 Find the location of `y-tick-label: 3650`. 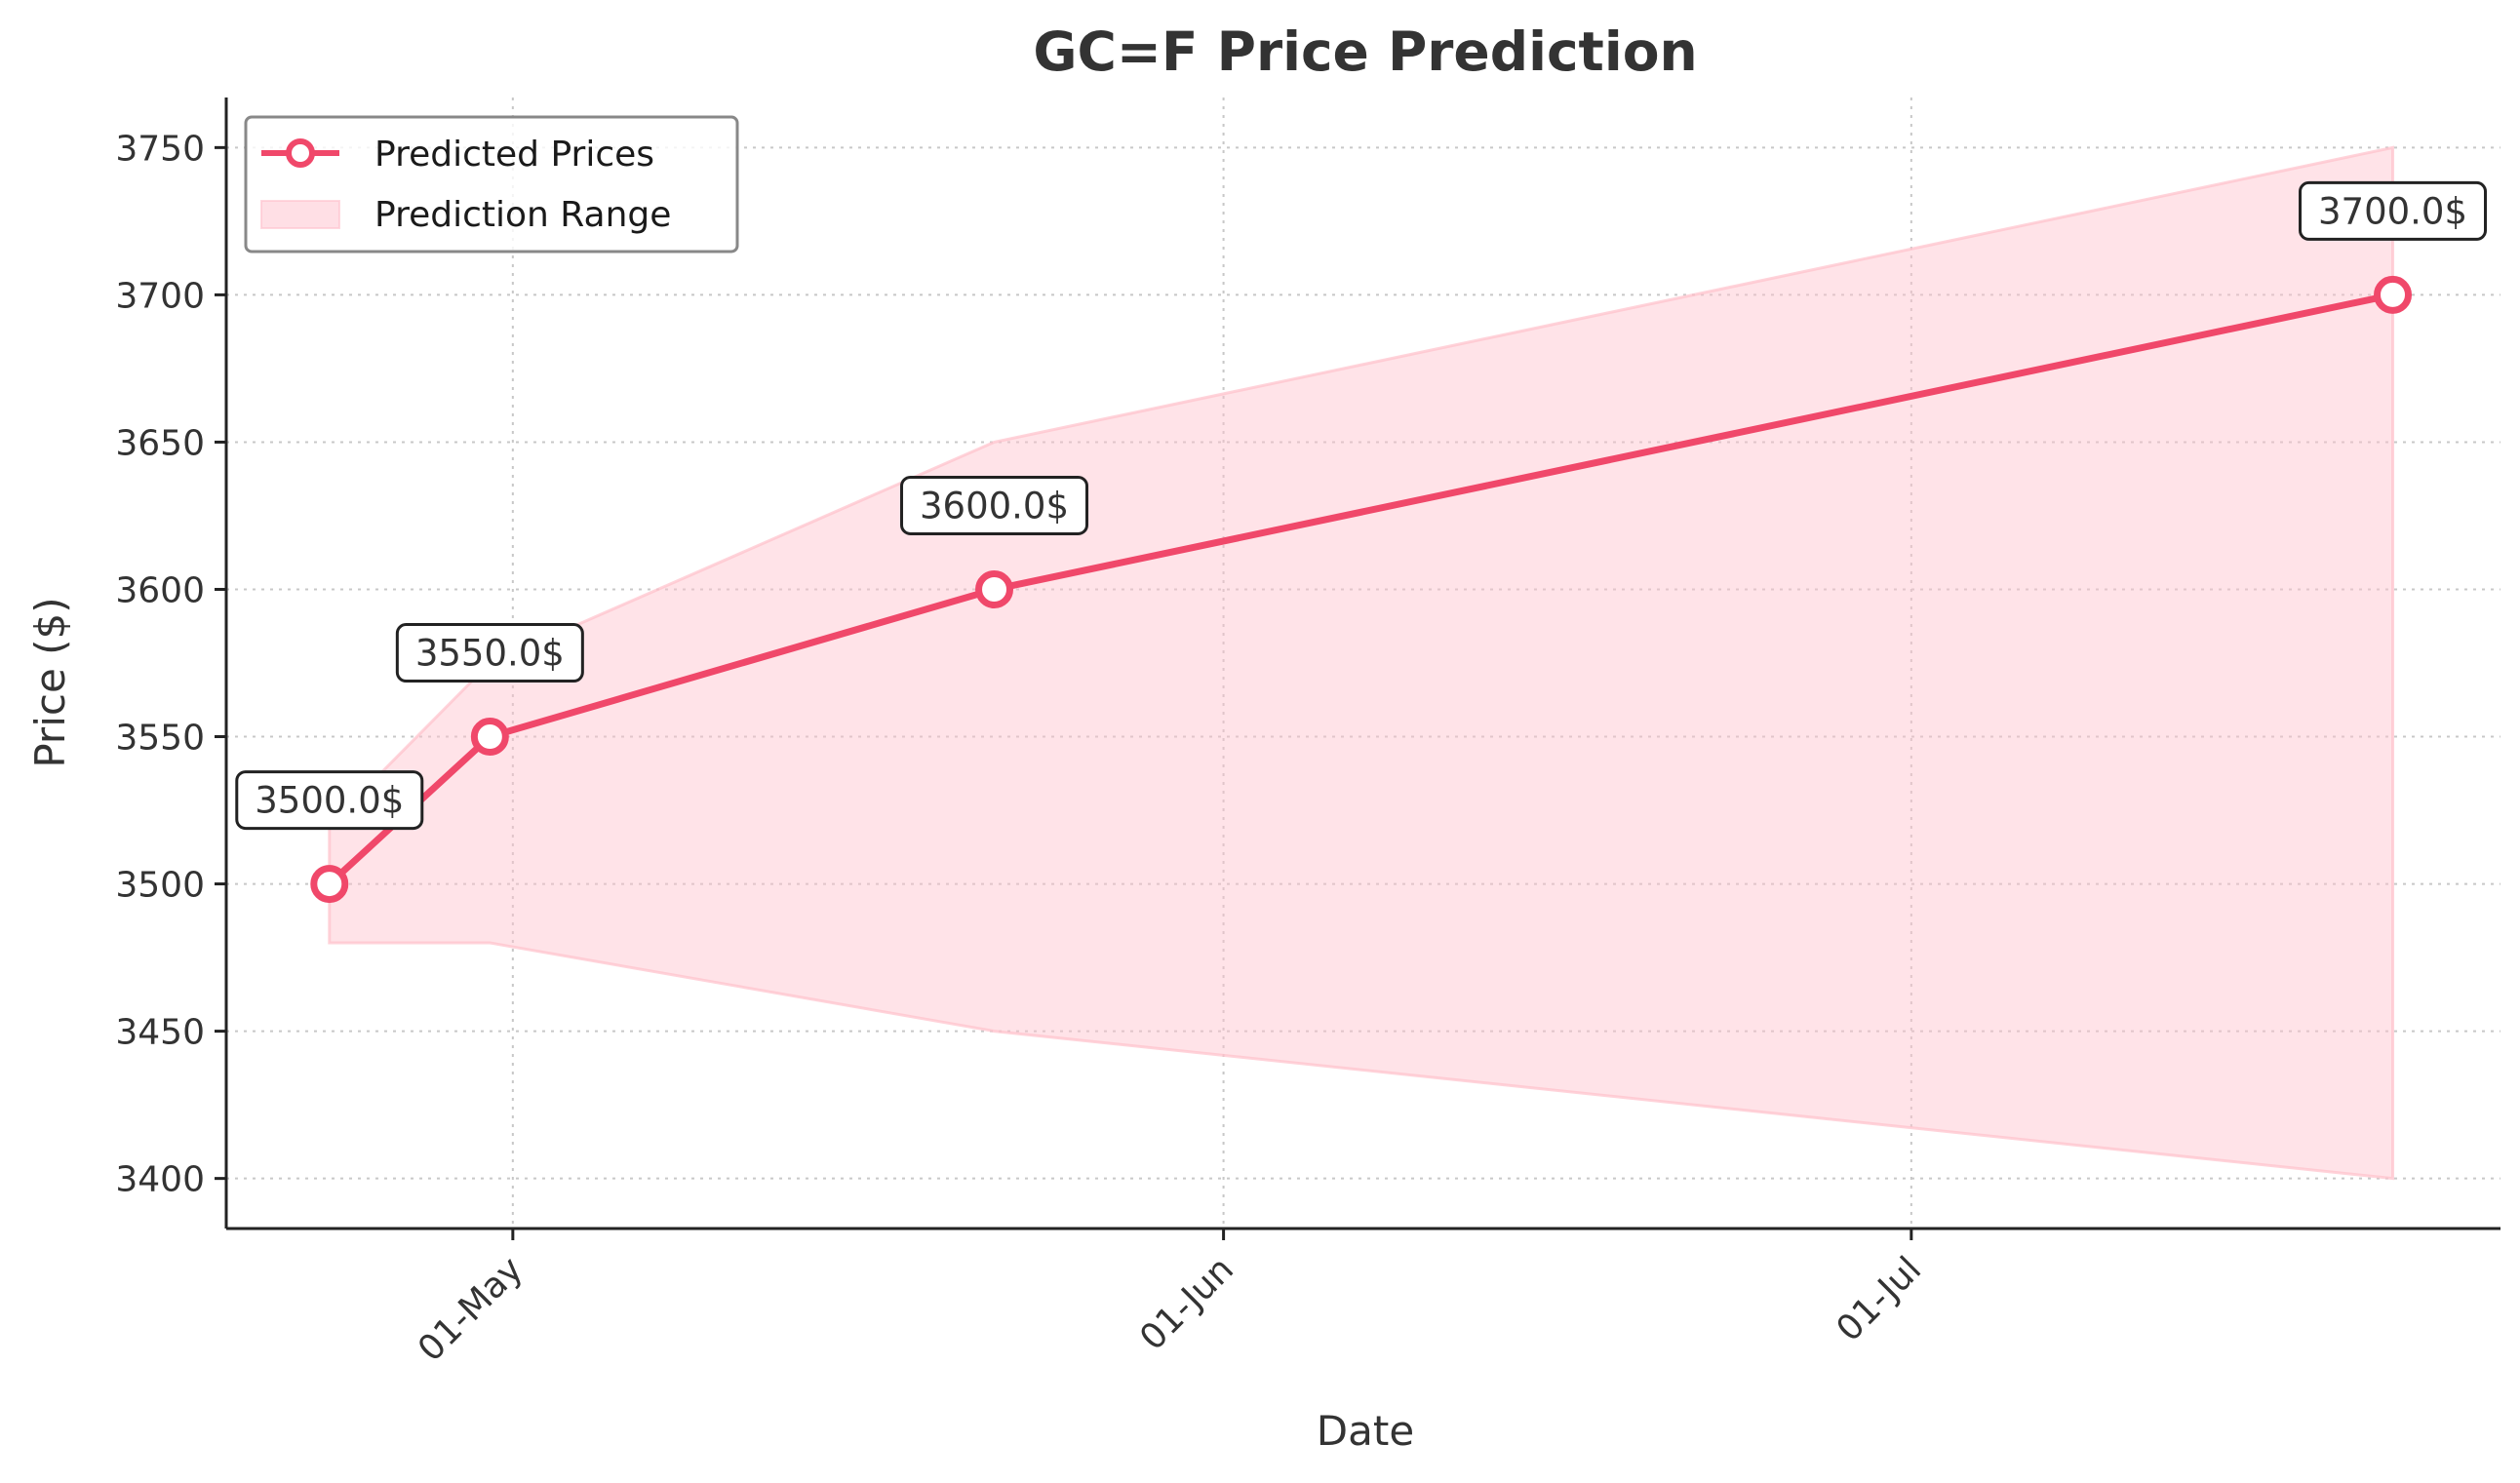

y-tick-label: 3650 is located at coordinates (160, 443).